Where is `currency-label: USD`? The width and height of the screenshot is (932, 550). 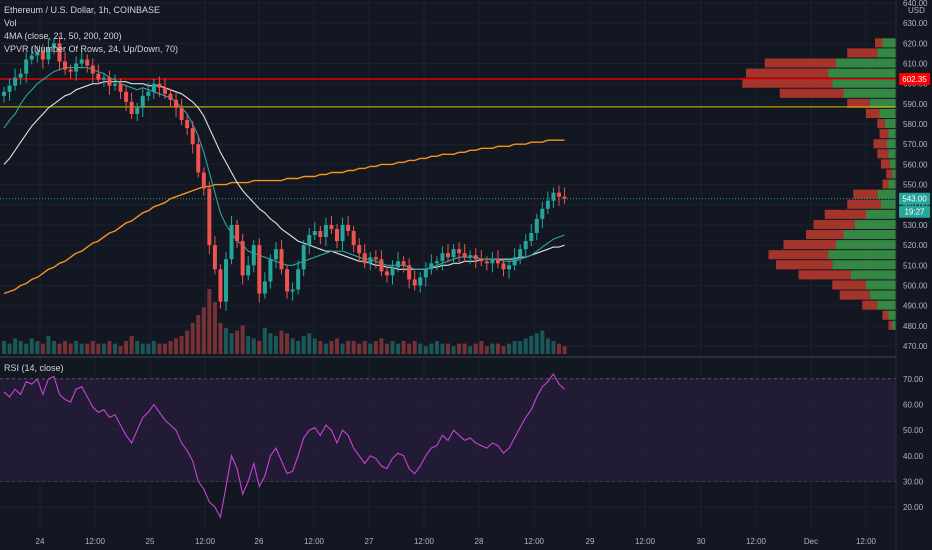
currency-label: USD is located at coordinates (916, 10).